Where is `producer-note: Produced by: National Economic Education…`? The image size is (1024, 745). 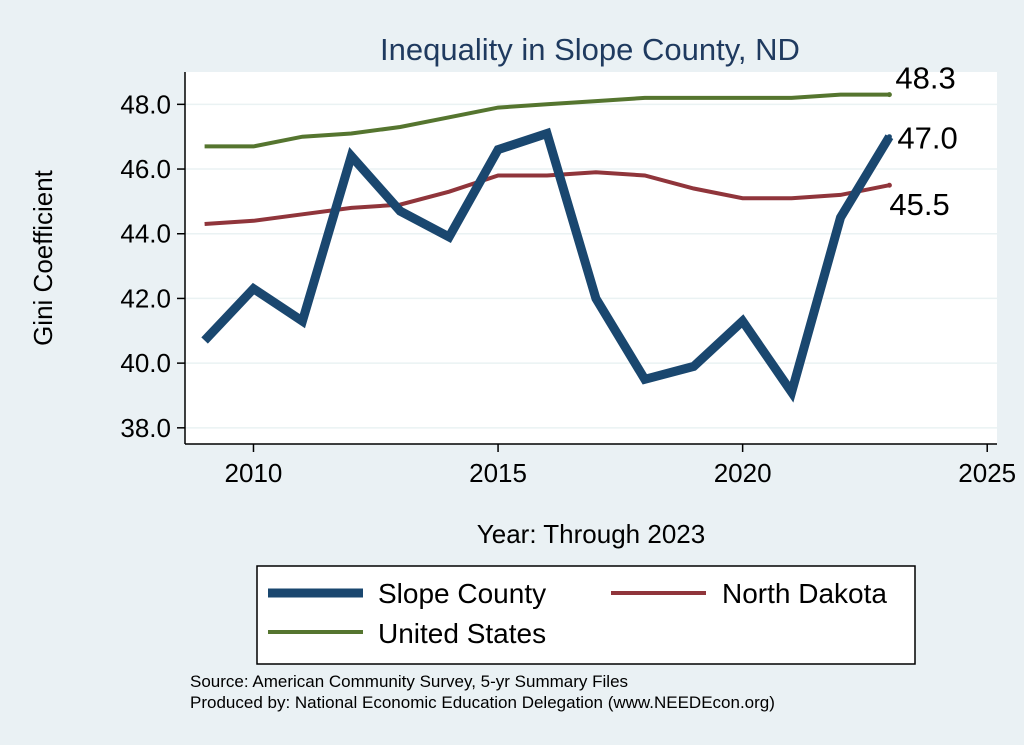 producer-note: Produced by: National Economic Education… is located at coordinates (482, 702).